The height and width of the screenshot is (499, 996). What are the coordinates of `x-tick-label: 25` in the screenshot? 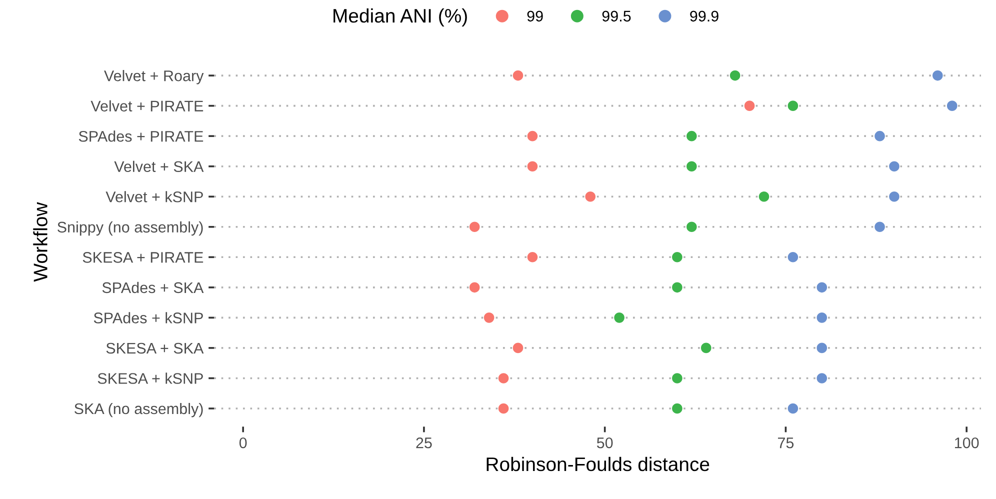 It's located at (424, 442).